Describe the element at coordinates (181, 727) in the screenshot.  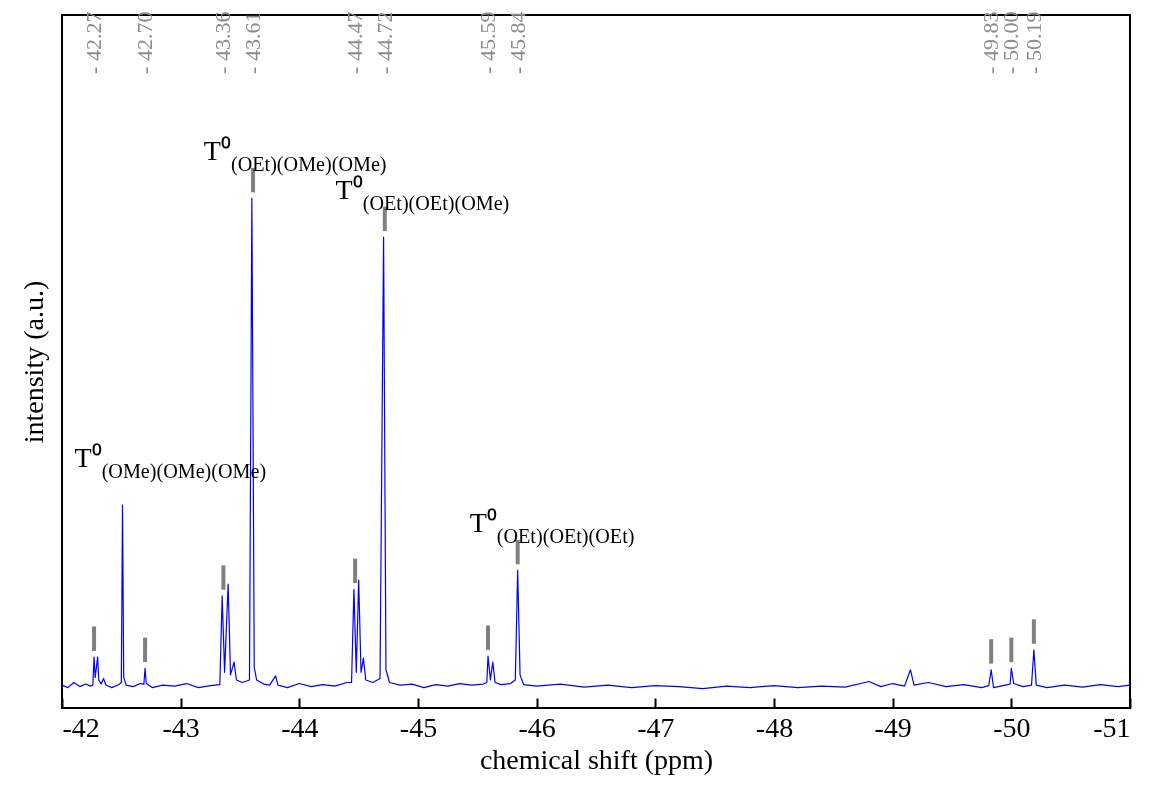
I see `x-tick-label: -43` at that location.